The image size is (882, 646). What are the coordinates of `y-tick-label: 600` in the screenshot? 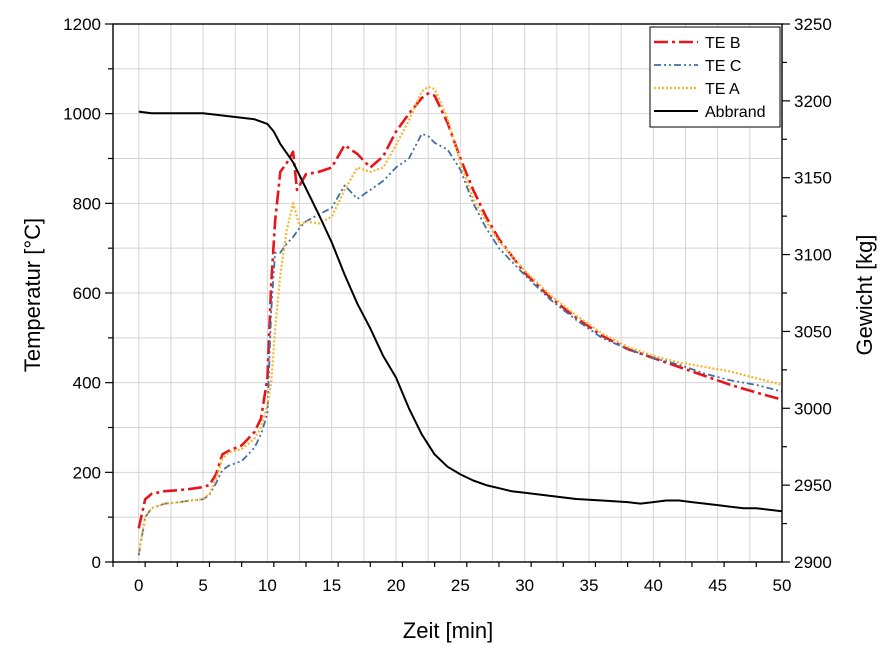 It's located at (87, 293).